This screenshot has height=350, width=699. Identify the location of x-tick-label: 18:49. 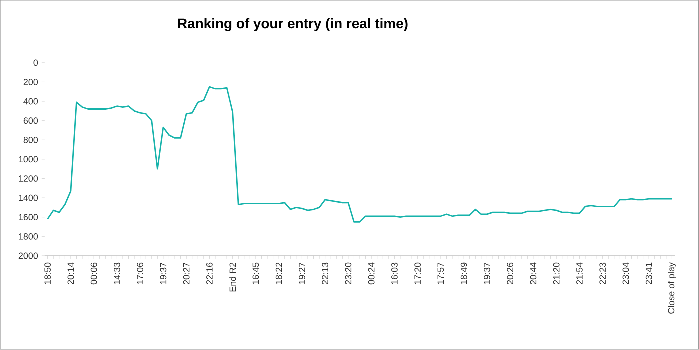
(464, 273).